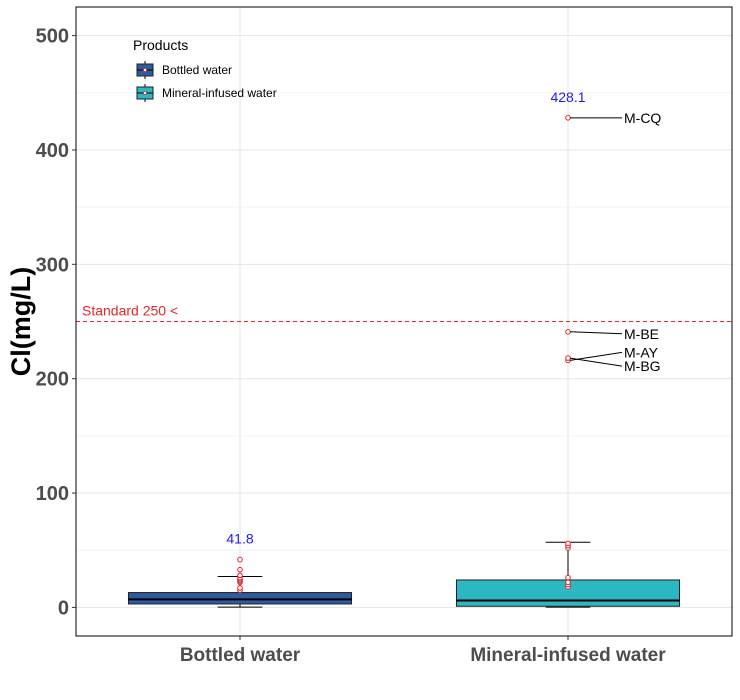  I want to click on y-tick-label: 300, so click(52, 265).